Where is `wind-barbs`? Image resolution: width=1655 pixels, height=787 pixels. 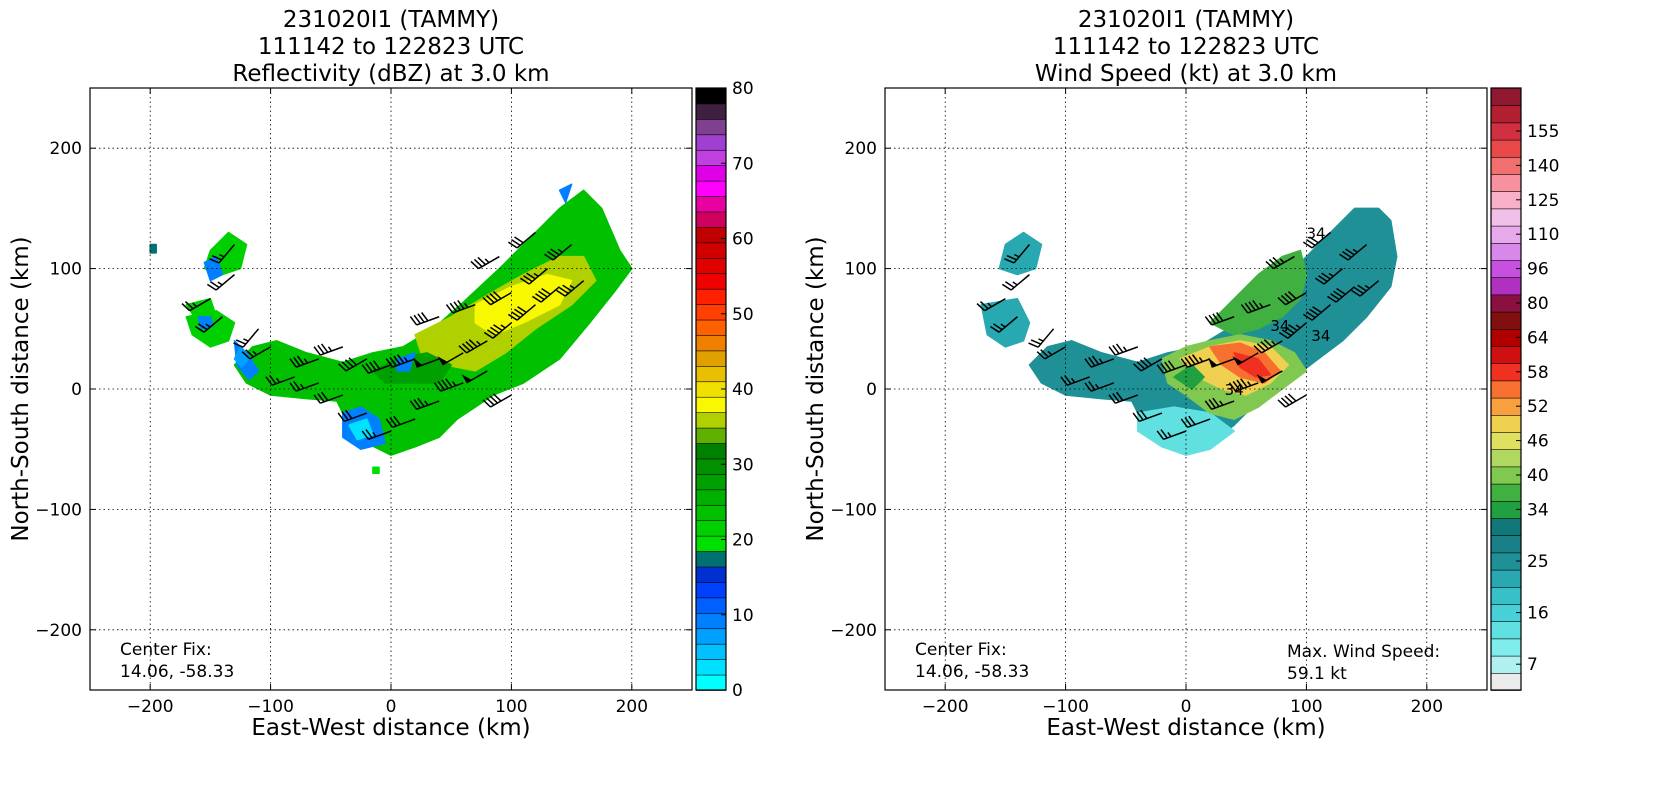 wind-barbs is located at coordinates (1178, 336).